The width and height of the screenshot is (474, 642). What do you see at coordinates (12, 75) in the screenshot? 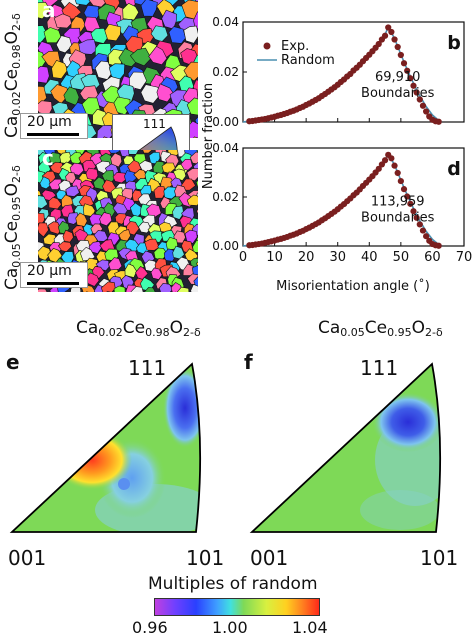
I see `formula-top-vertical: Ca0.02Ce0.98O2-δ` at bounding box center [12, 75].